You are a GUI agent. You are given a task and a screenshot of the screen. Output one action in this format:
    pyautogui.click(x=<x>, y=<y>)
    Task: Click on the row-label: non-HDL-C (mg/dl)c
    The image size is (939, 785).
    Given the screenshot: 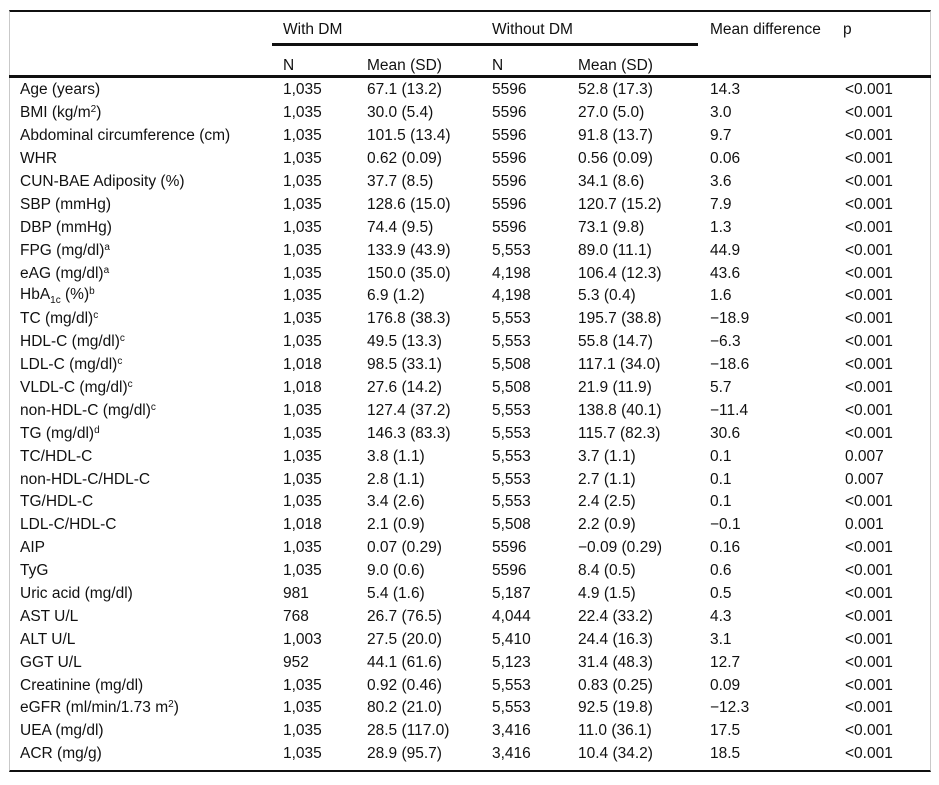 What is the action you would take?
    pyautogui.click(x=88, y=410)
    